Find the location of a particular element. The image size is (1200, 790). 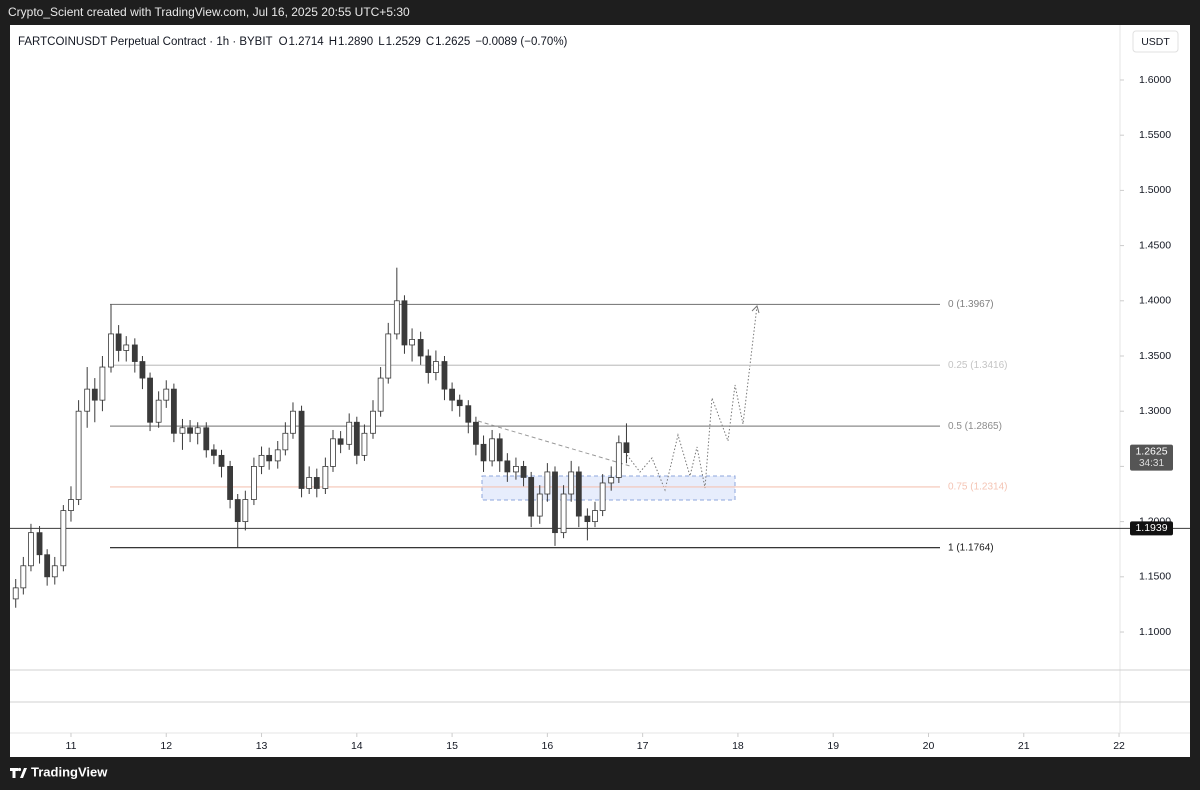

x-tick-label: 12 is located at coordinates (166, 746).